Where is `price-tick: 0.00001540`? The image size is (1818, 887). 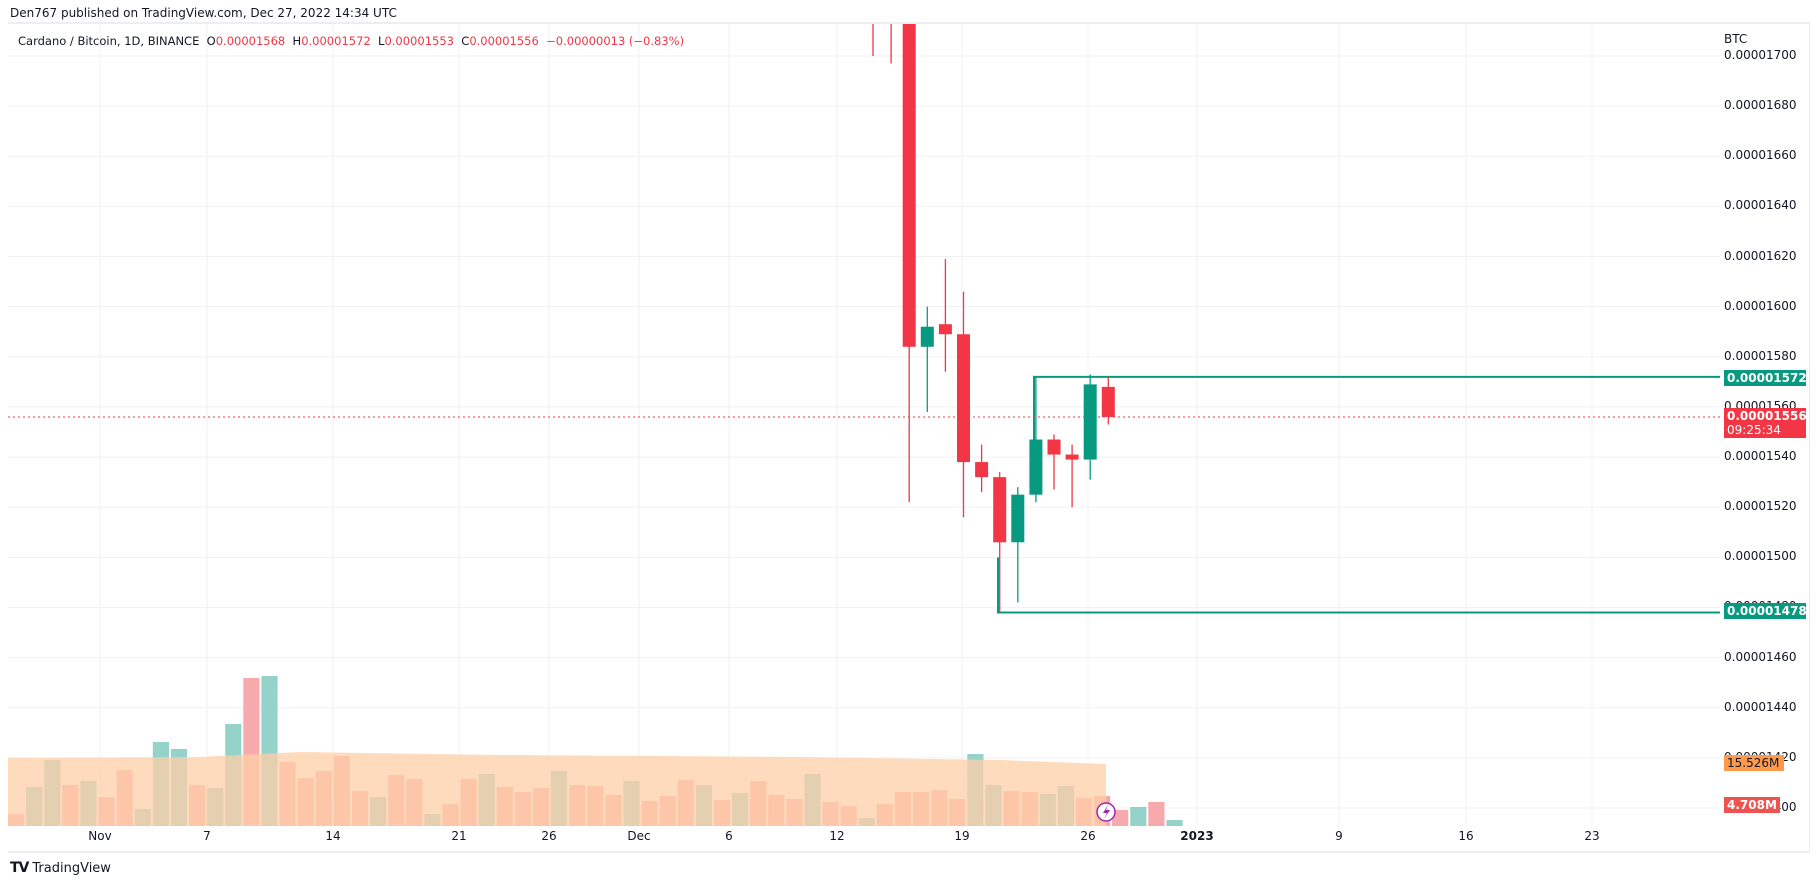
price-tick: 0.00001540 is located at coordinates (1760, 456).